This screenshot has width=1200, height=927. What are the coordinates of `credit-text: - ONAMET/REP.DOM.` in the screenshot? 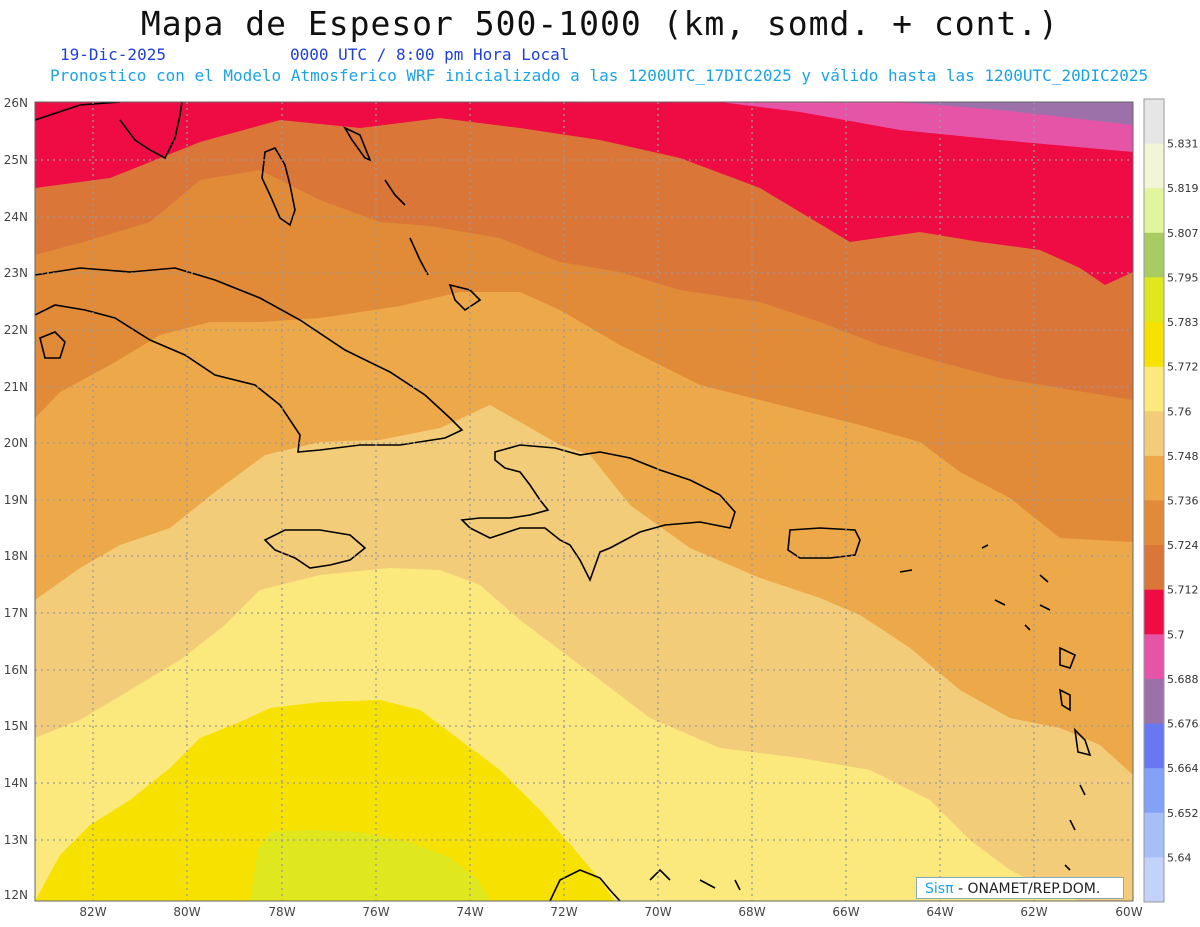 It's located at (1027, 889).